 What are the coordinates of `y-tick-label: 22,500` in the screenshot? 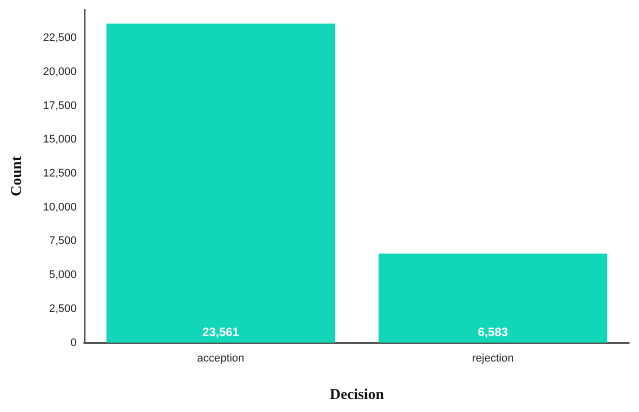 It's located at (59, 38).